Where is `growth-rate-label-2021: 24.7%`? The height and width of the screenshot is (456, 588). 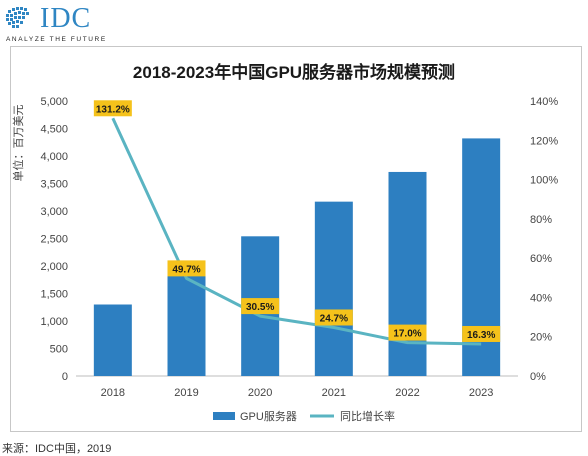 growth-rate-label-2021: 24.7% is located at coordinates (333, 317).